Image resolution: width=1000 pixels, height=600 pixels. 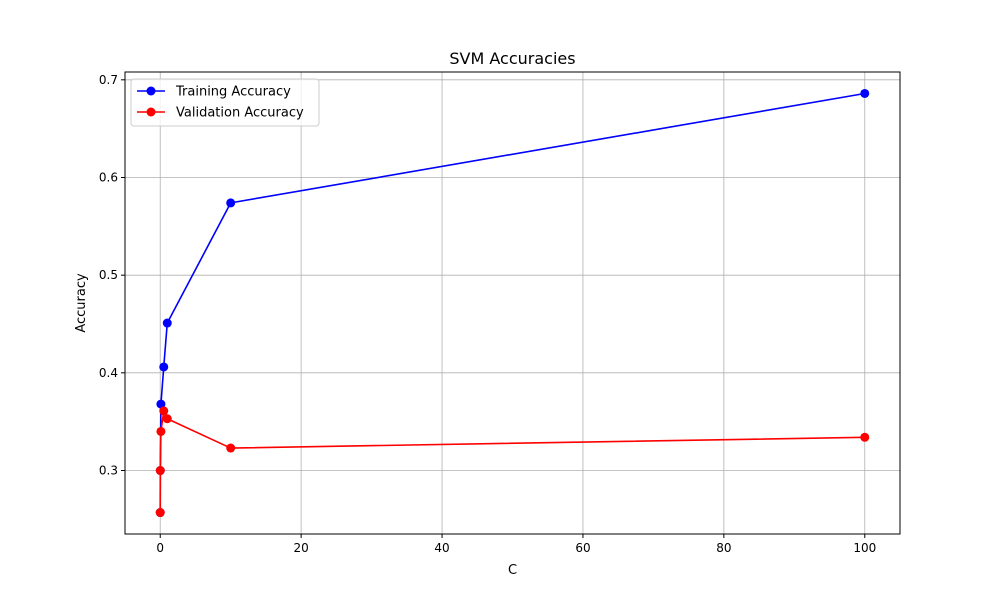 I want to click on chart-title: SVM Accuracies, so click(x=512, y=58).